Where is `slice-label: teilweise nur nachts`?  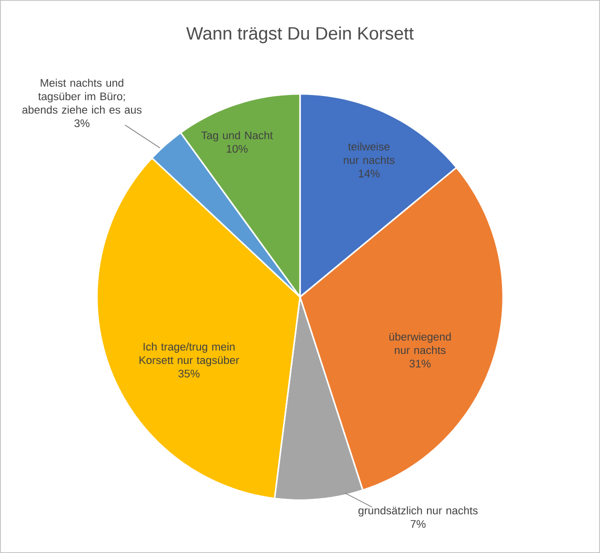 slice-label: teilweise nur nachts is located at coordinates (369, 153).